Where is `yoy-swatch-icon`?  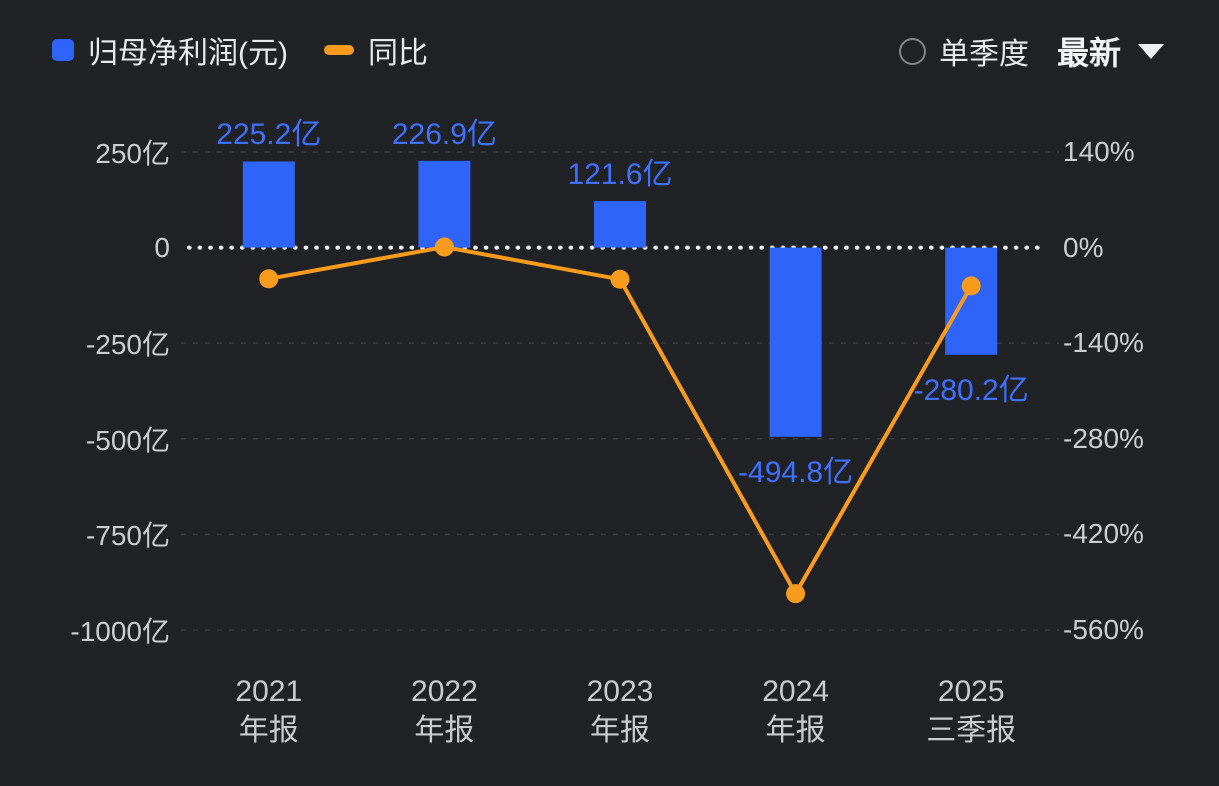
yoy-swatch-icon is located at coordinates (338, 50).